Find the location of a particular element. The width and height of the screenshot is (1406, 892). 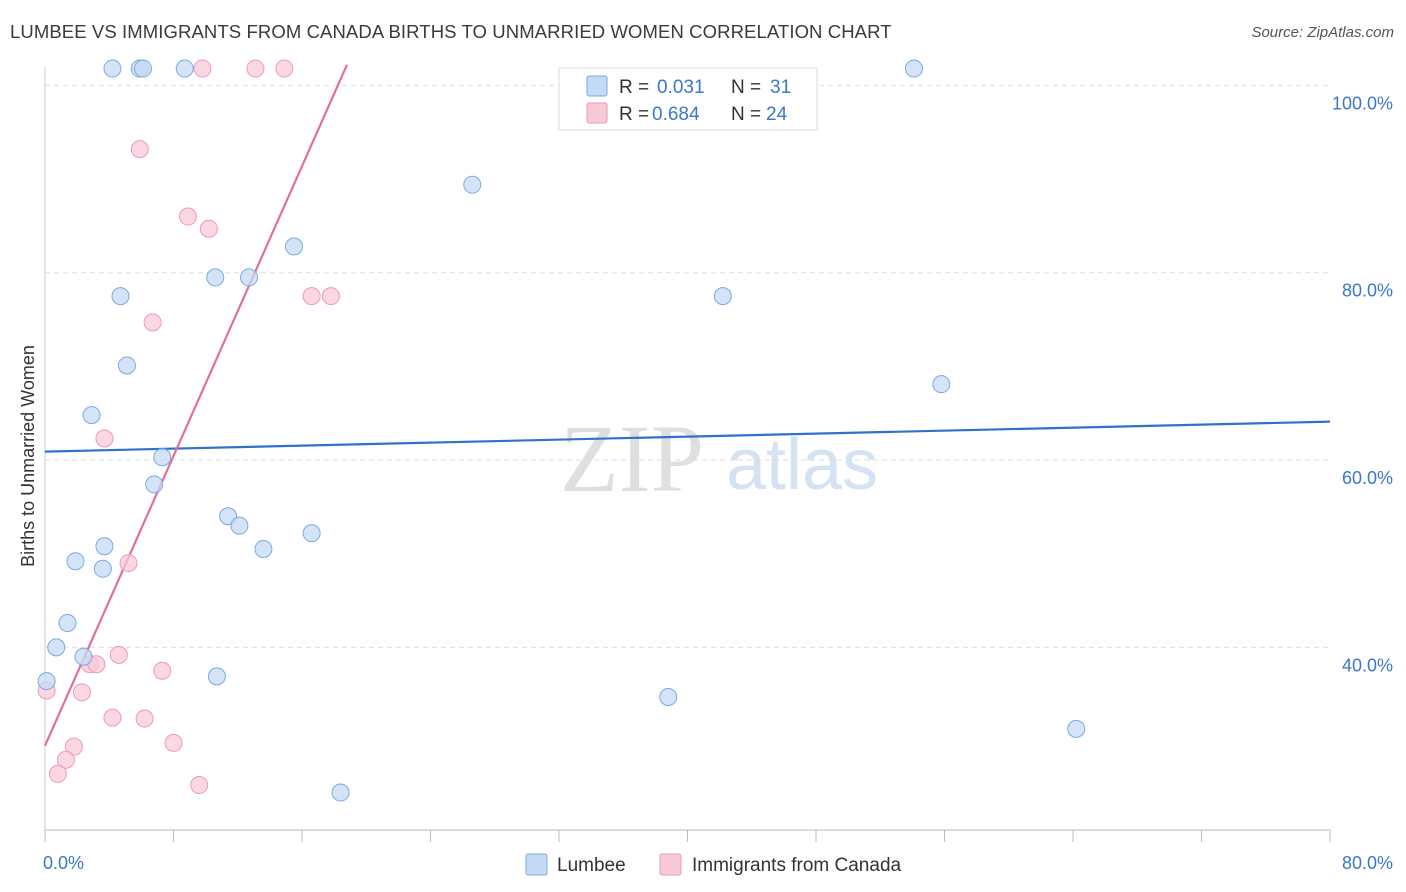

legend-n-value-canada: 24 is located at coordinates (777, 114).